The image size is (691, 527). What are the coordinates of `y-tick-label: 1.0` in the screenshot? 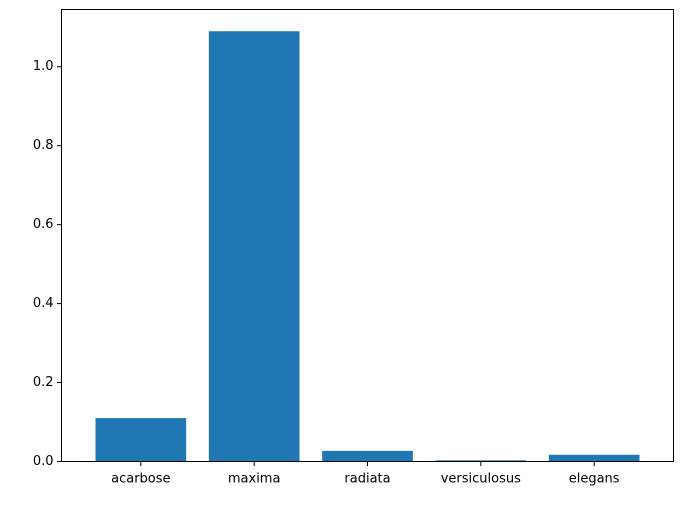 It's located at (43, 66).